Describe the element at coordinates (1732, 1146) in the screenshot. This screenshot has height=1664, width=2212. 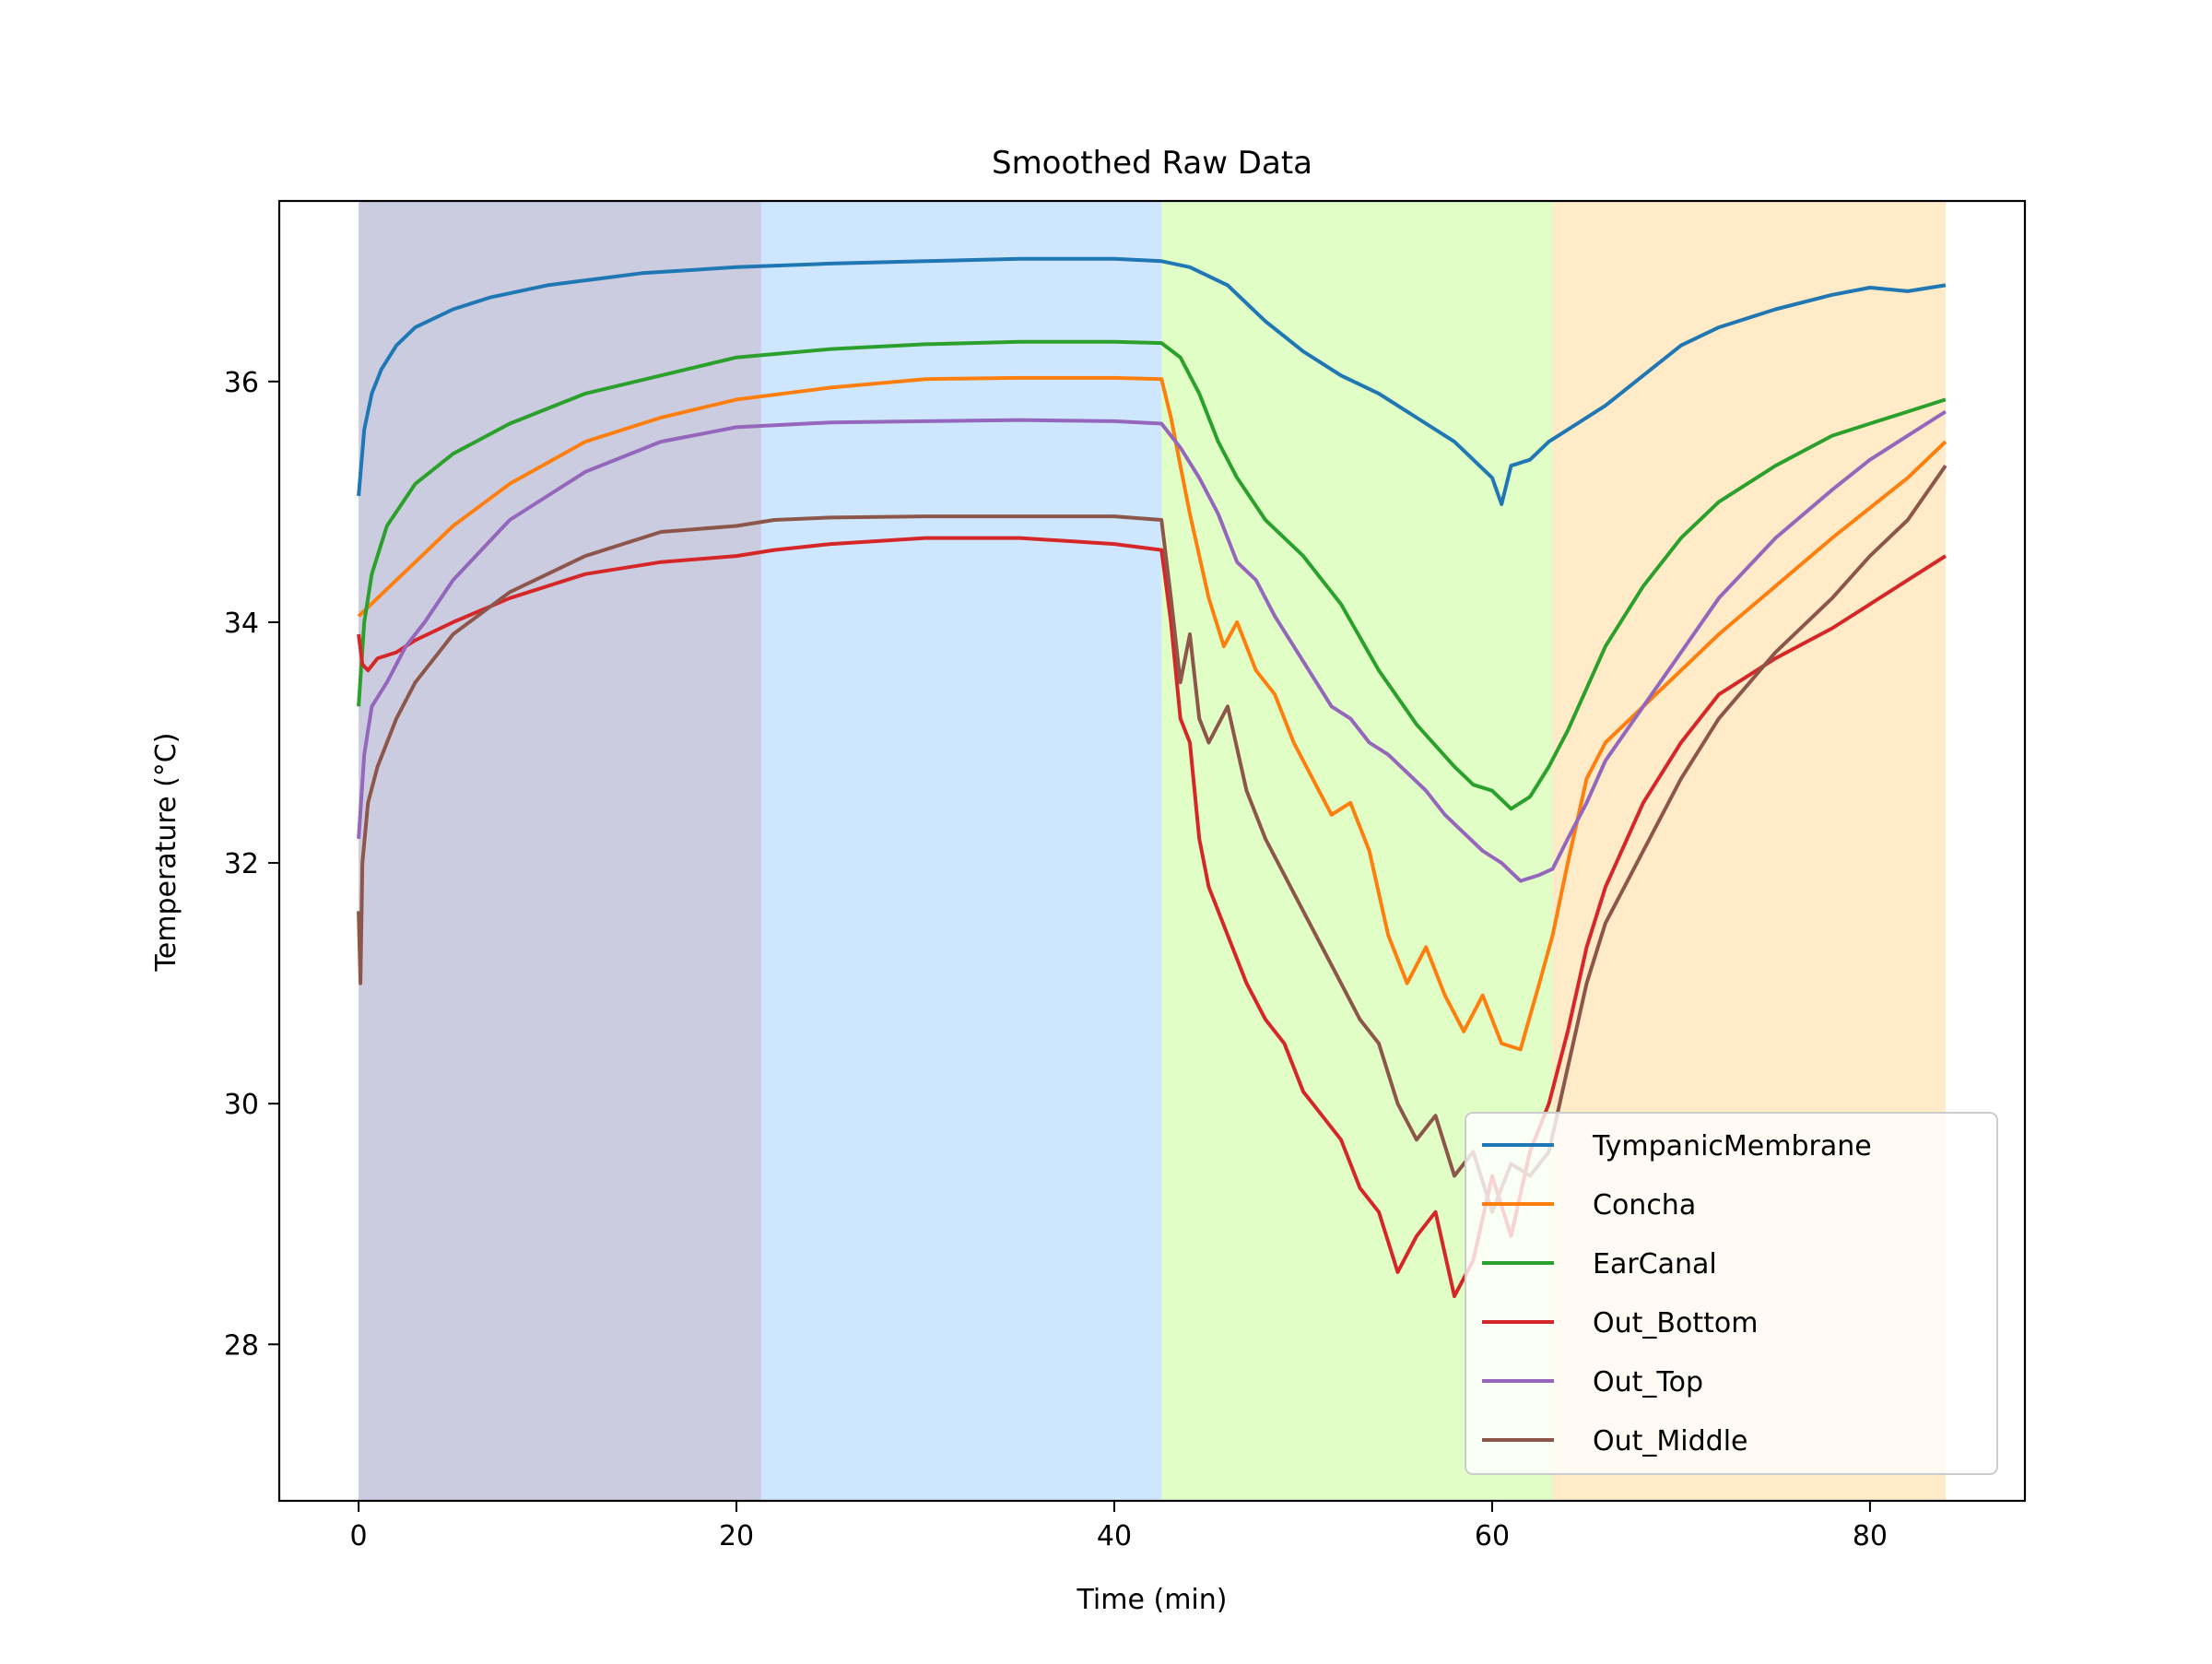
I see `legend-label-tympanicmembrane: TympanicMembrane` at that location.